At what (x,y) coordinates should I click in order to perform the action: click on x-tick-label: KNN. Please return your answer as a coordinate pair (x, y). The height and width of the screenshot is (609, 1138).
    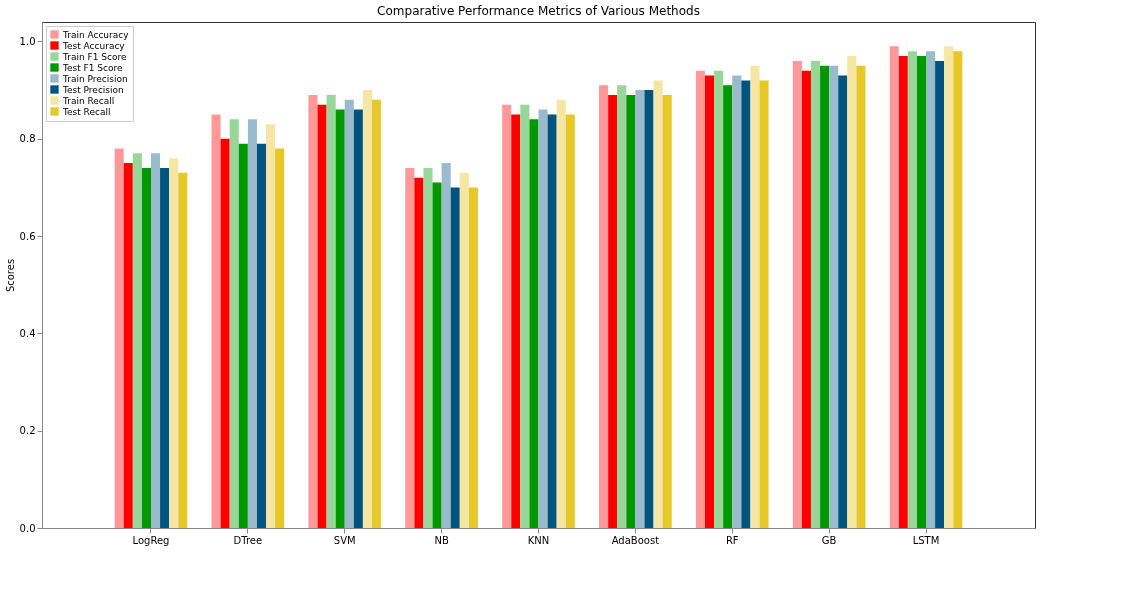
    Looking at the image, I should click on (538, 540).